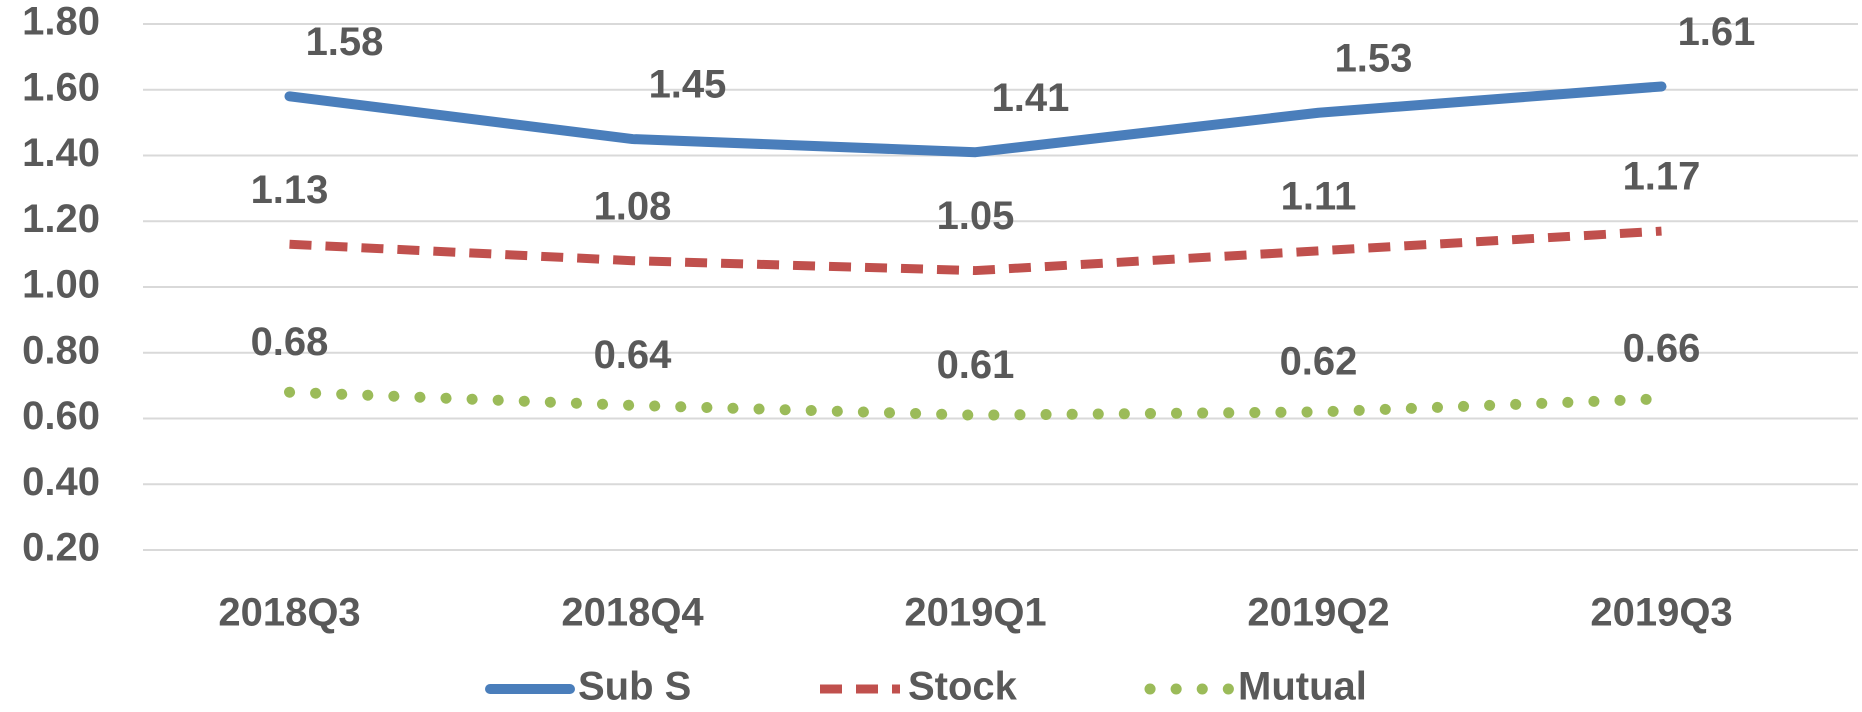 This screenshot has width=1862, height=712. Describe the element at coordinates (632, 613) in the screenshot. I see `x-tick-label: 2018Q4` at that location.